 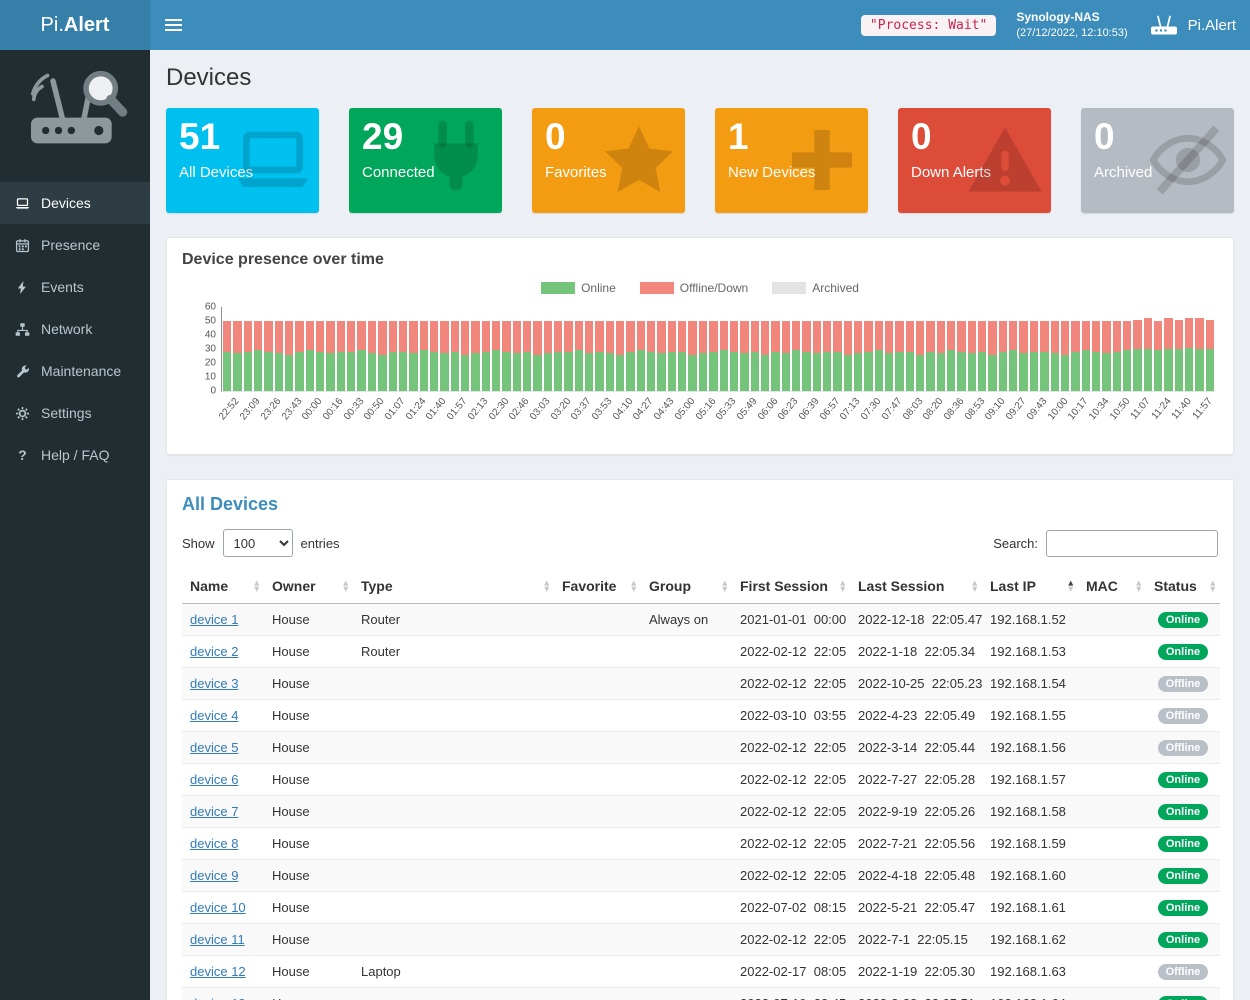 I want to click on column-header-status: Status ▴ ▾, so click(x=1183, y=586).